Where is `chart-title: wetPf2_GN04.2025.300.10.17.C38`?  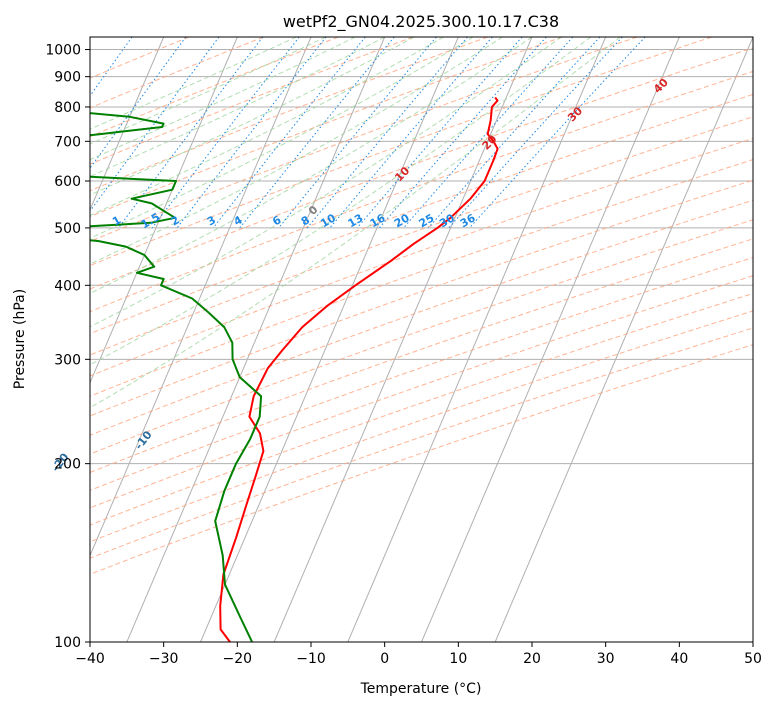 chart-title: wetPf2_GN04.2025.300.10.17.C38 is located at coordinates (421, 22).